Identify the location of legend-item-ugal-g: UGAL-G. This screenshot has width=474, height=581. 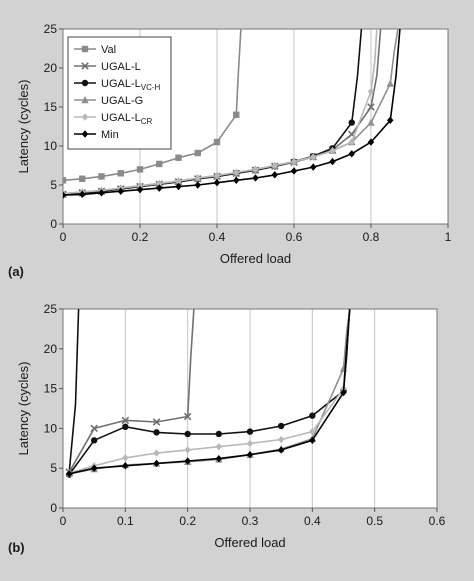
(108, 101).